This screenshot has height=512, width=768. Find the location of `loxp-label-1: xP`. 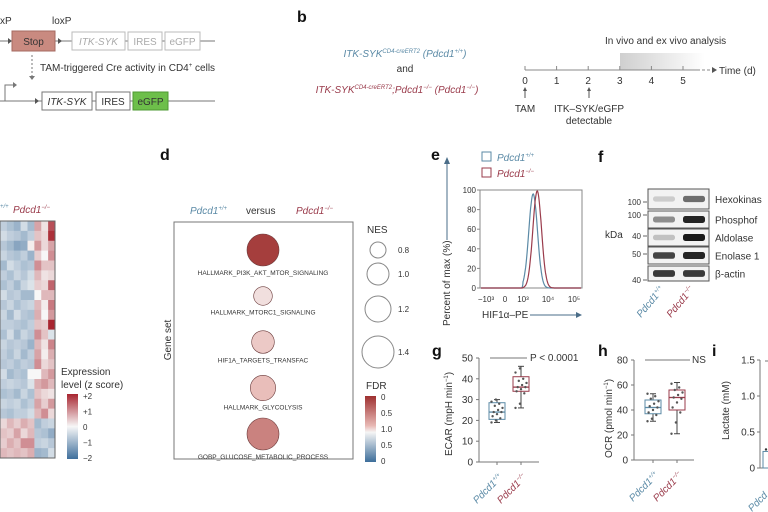

loxp-label-1: xP is located at coordinates (6, 21).